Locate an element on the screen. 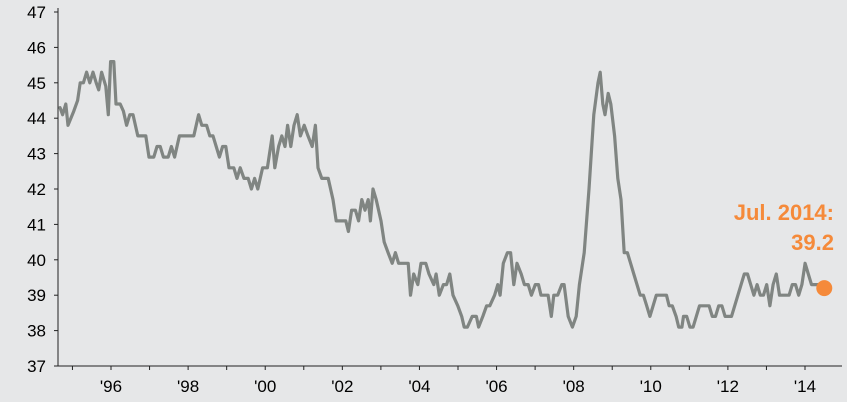 This screenshot has height=402, width=847. y-tick-label: 47 is located at coordinates (36, 12).